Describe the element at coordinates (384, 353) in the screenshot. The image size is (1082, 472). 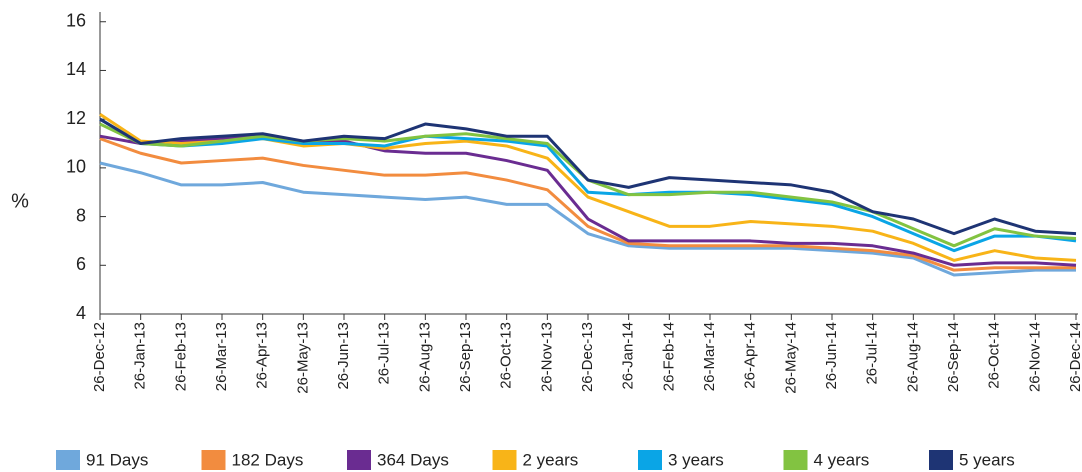
I see `x-tick-label: 26-Jul-13` at that location.